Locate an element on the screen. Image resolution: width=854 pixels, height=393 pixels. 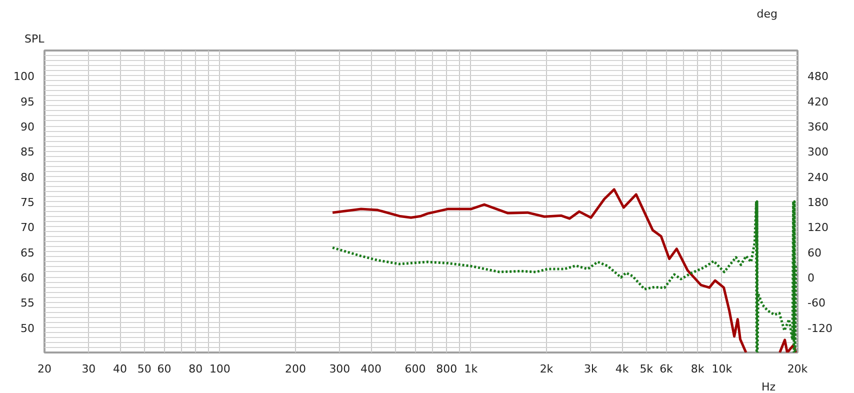
y-tick-label: 100 is located at coordinates (24, 77).